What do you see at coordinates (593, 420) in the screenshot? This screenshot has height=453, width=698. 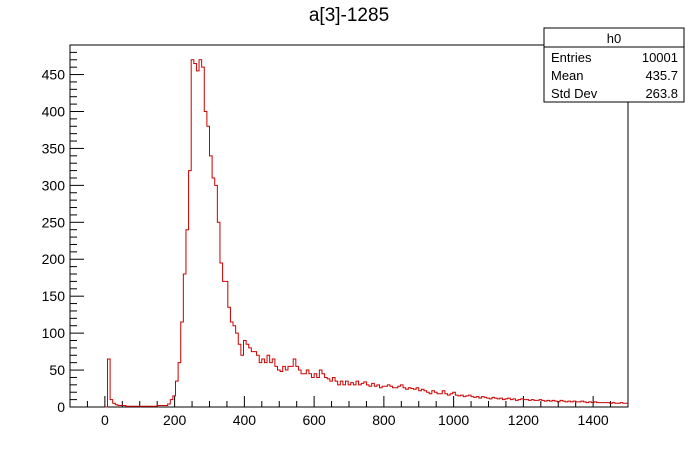 I see `x-tick-label: 1400` at bounding box center [593, 420].